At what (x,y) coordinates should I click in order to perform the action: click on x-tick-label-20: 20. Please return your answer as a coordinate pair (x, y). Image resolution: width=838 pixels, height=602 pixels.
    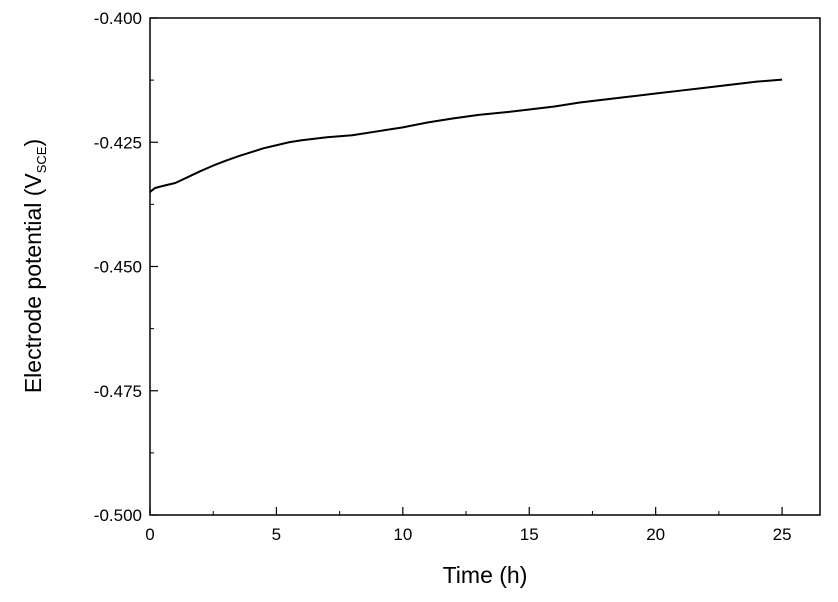
    Looking at the image, I should click on (655, 534).